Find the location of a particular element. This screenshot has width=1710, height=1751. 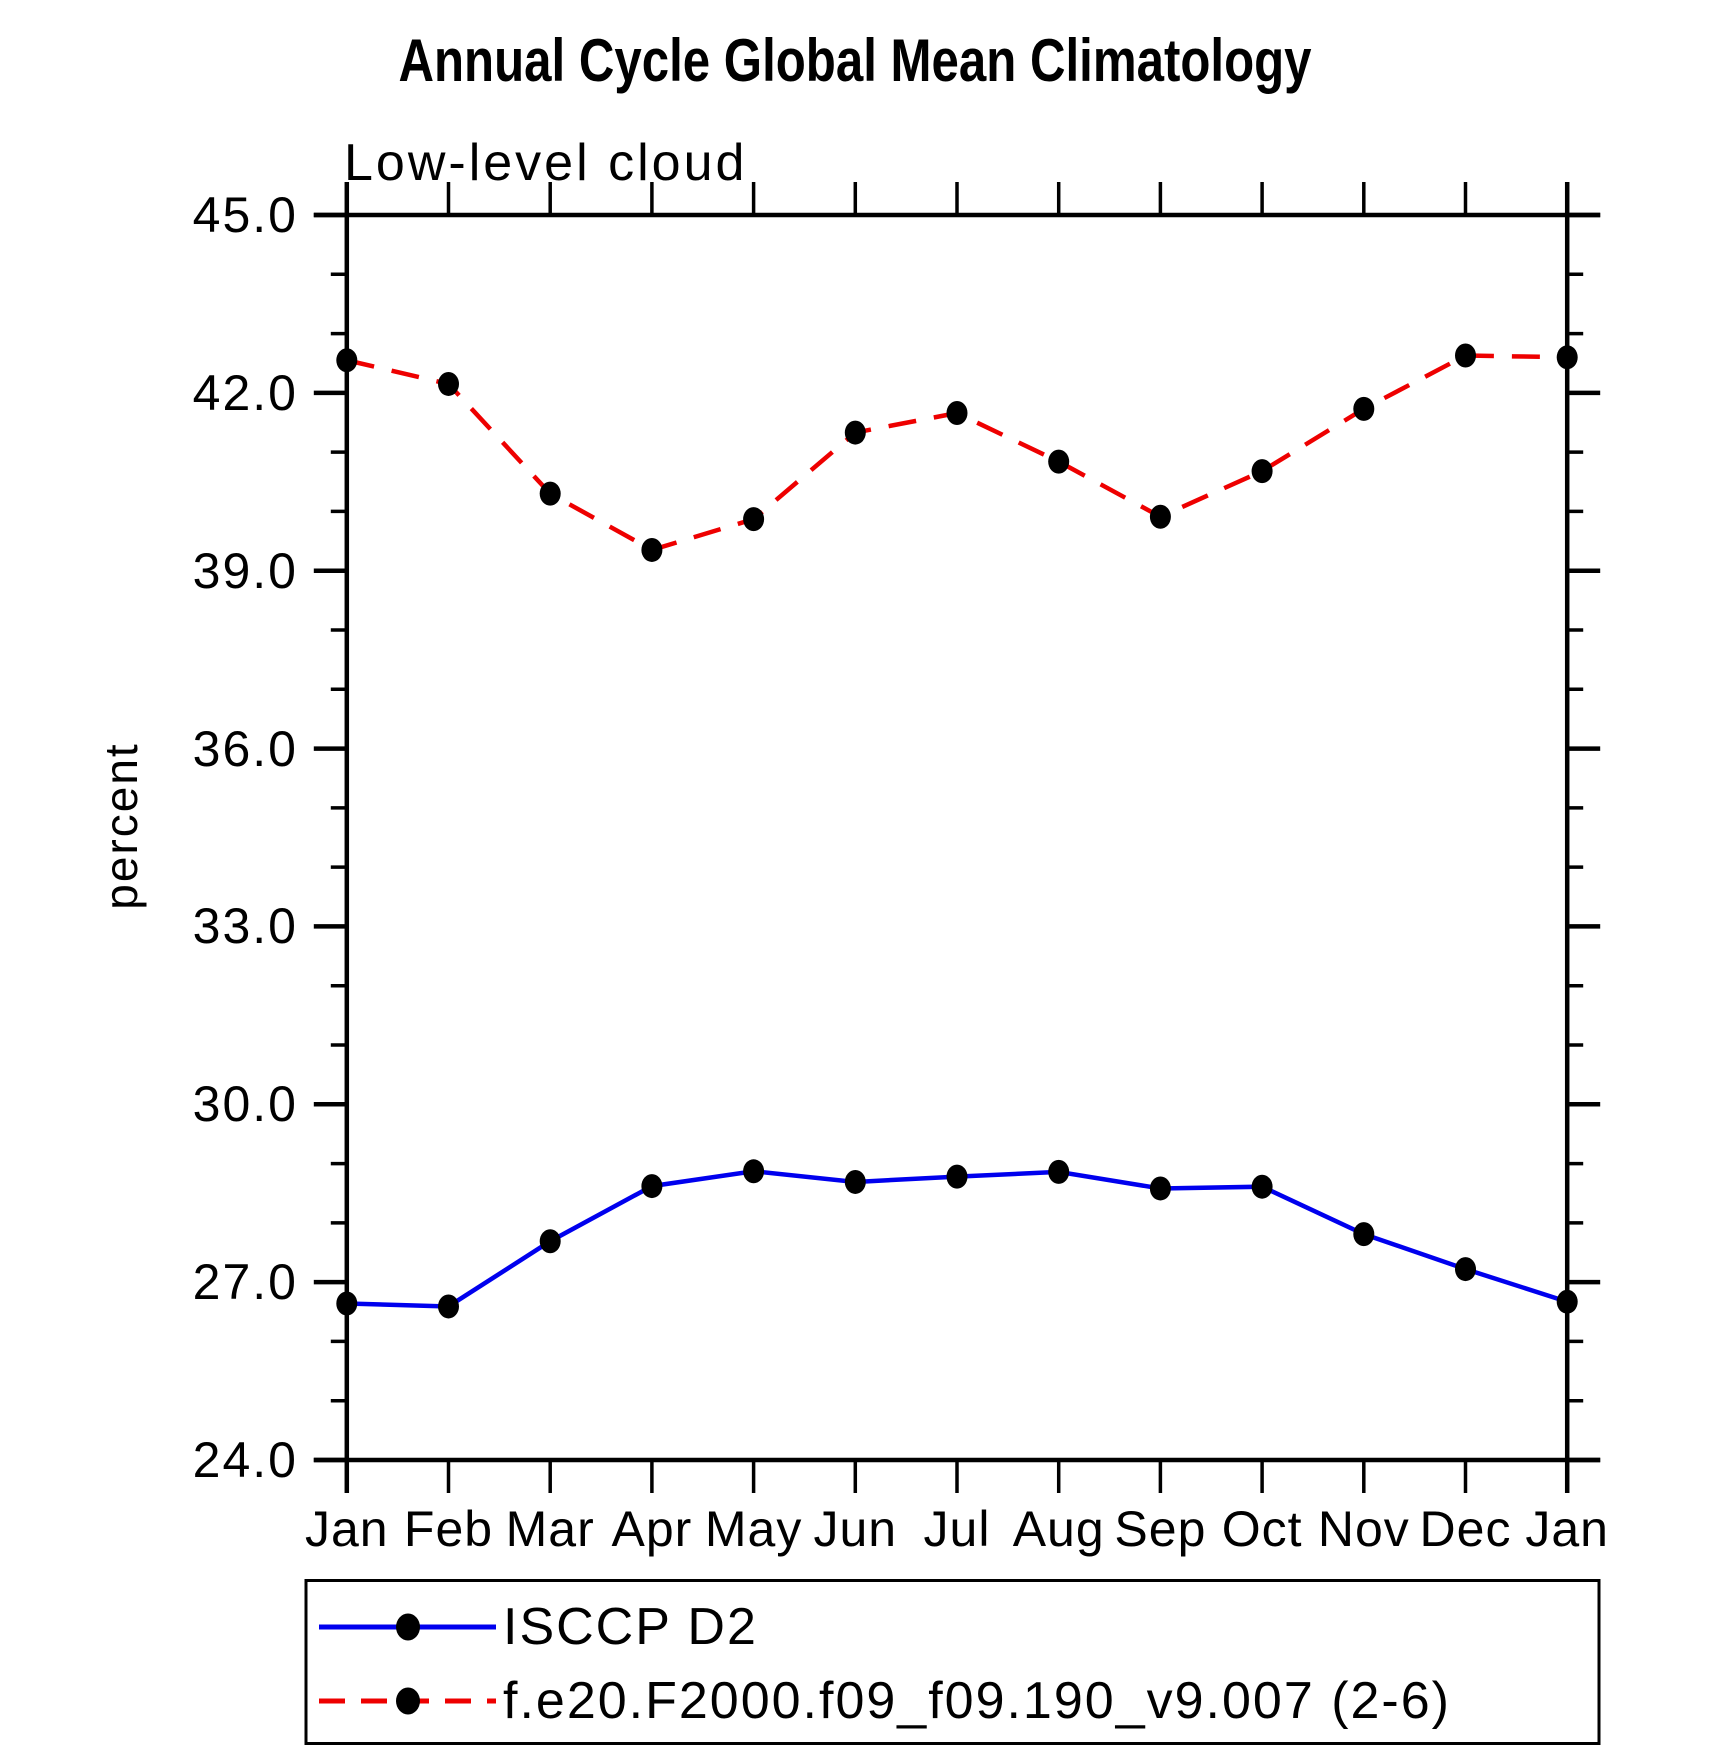

x-tick-label: Sep is located at coordinates (1160, 1529).